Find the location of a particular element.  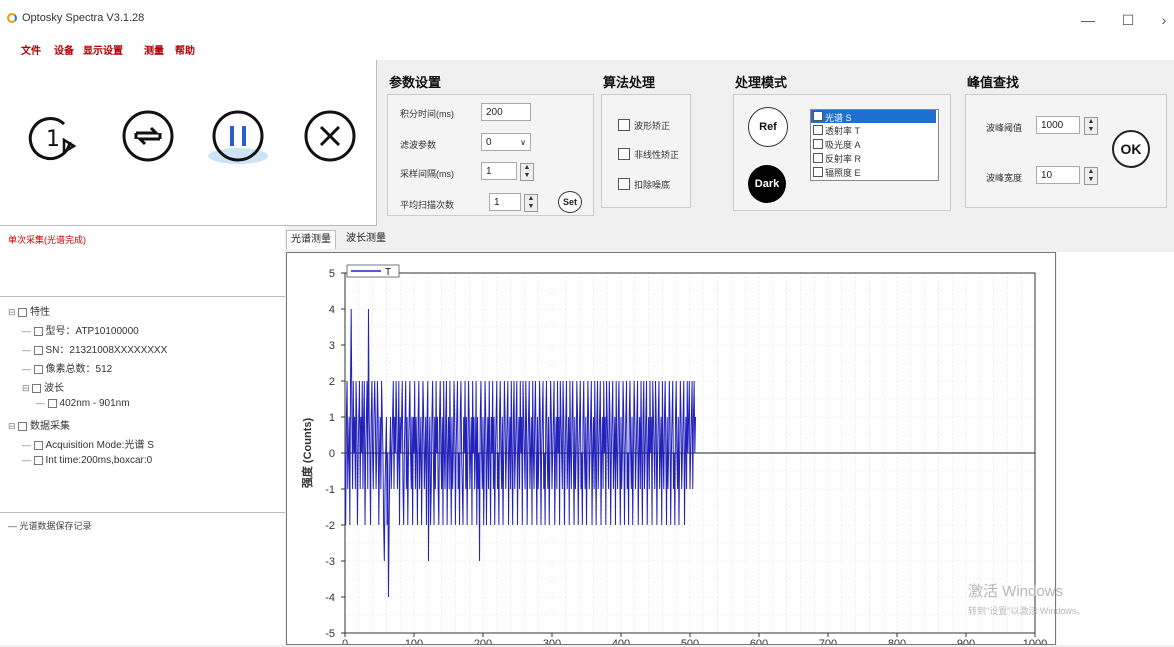

threshold-input: 1000 is located at coordinates (1058, 125).